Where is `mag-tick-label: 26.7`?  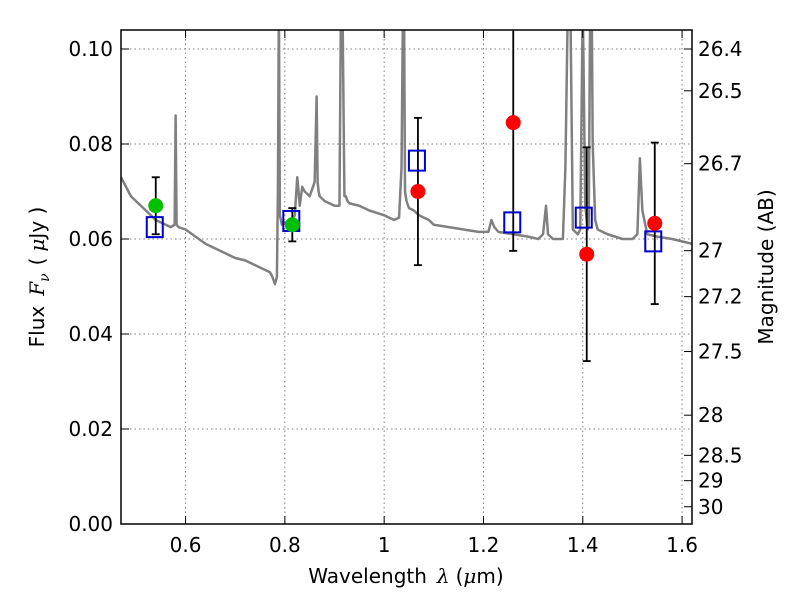 mag-tick-label: 26.7 is located at coordinates (720, 164).